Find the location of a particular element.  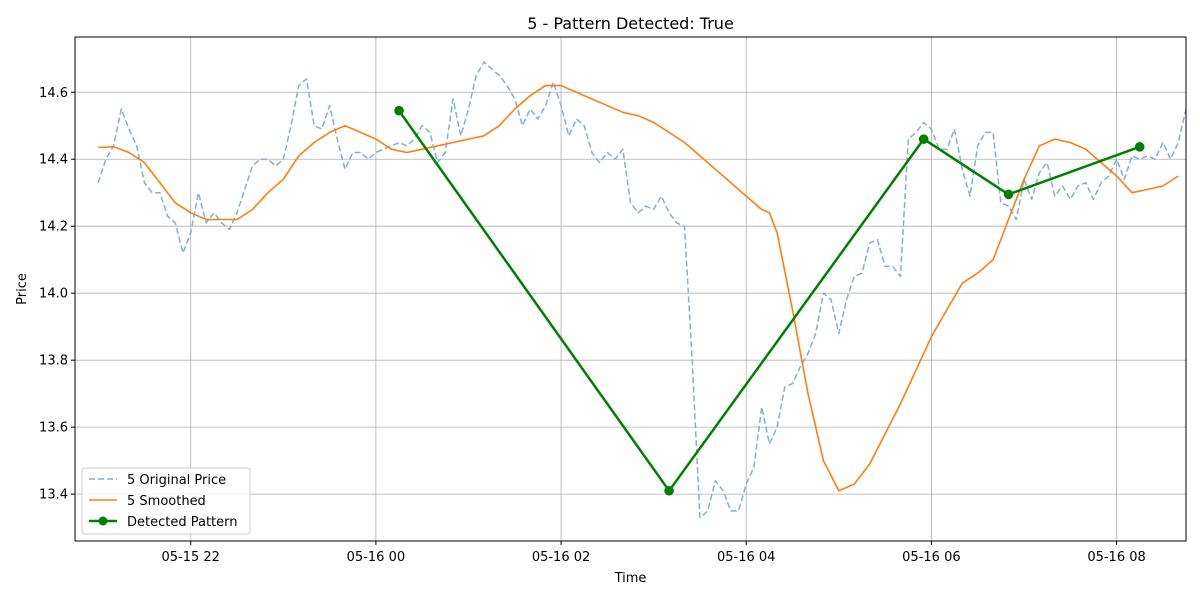

x-axis-label: Time is located at coordinates (630, 578).